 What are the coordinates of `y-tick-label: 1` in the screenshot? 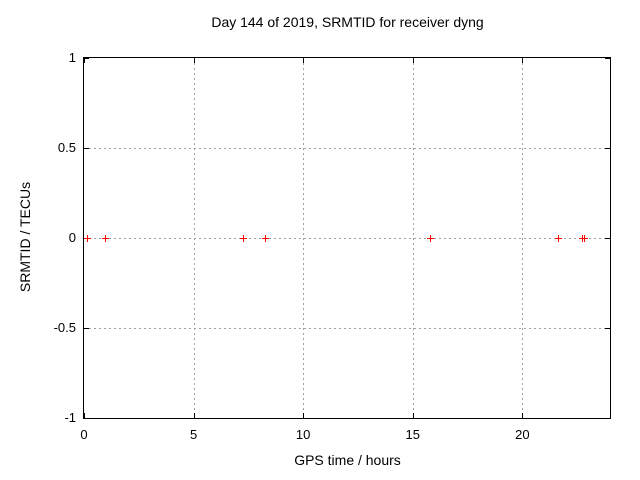 It's located at (72, 57).